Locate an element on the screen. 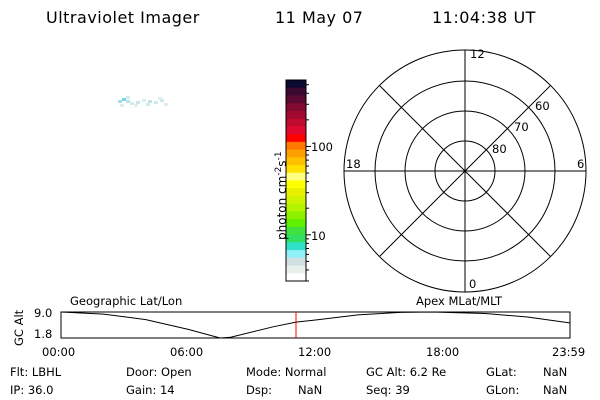  geographic-caption: Geographic Lat/Lon is located at coordinates (126, 301).